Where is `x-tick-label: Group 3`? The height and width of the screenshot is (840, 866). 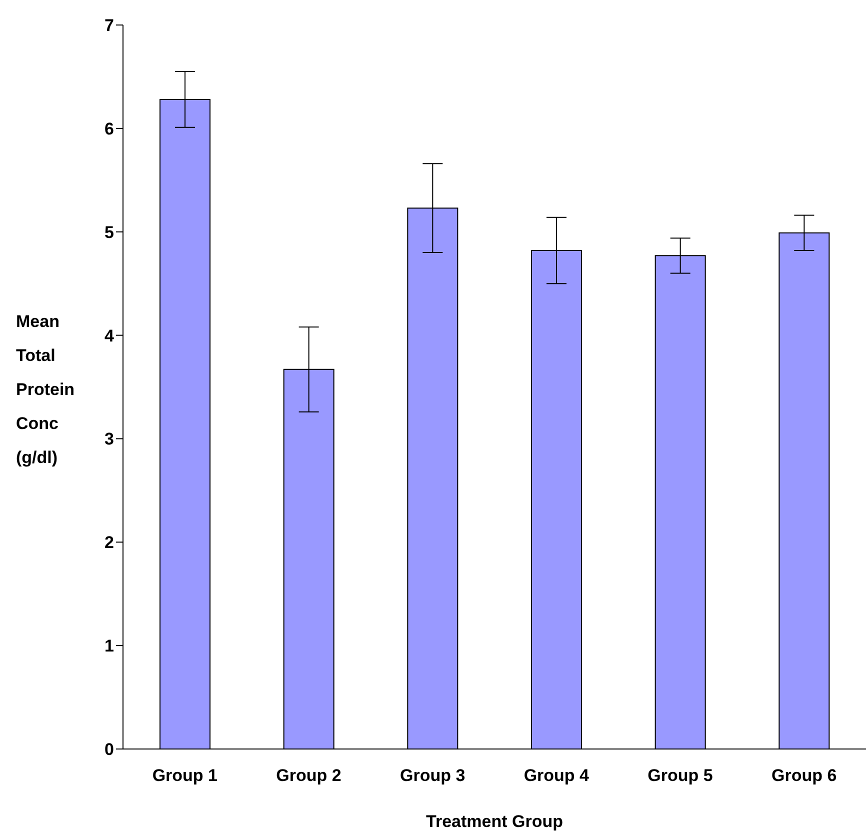
x-tick-label: Group 3 is located at coordinates (433, 776).